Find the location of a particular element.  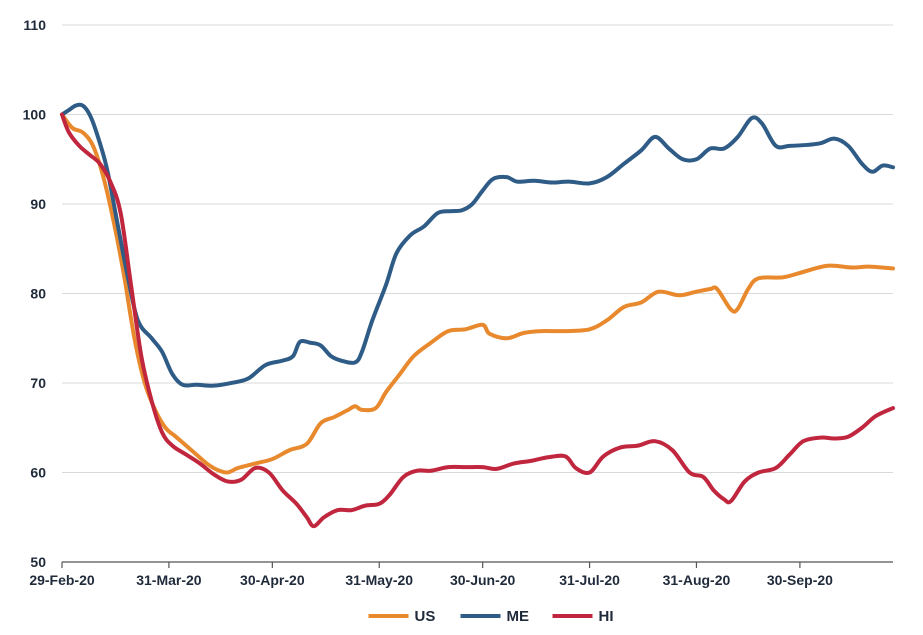

legend: US ME HI is located at coordinates (491, 616).